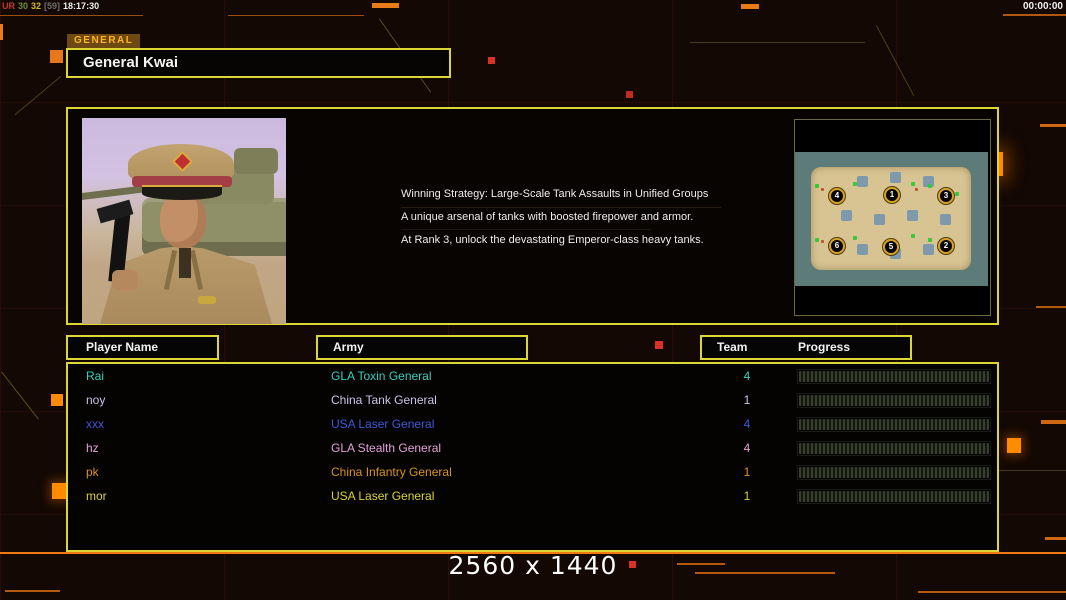 This screenshot has width=1066, height=600. Describe the element at coordinates (532, 424) in the screenshot. I see `roster-row: xxx USA Laser General 4` at that location.